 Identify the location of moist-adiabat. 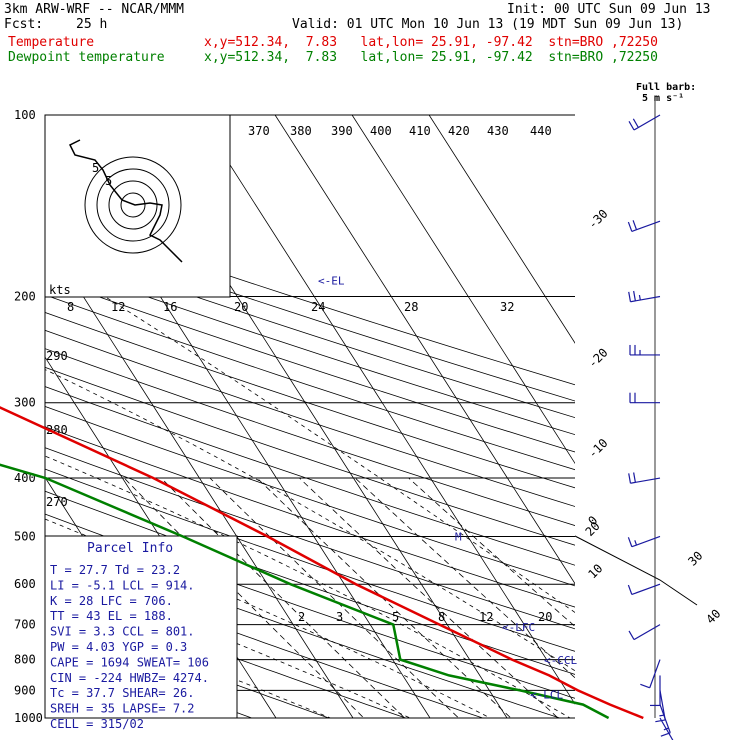
(188, 660).